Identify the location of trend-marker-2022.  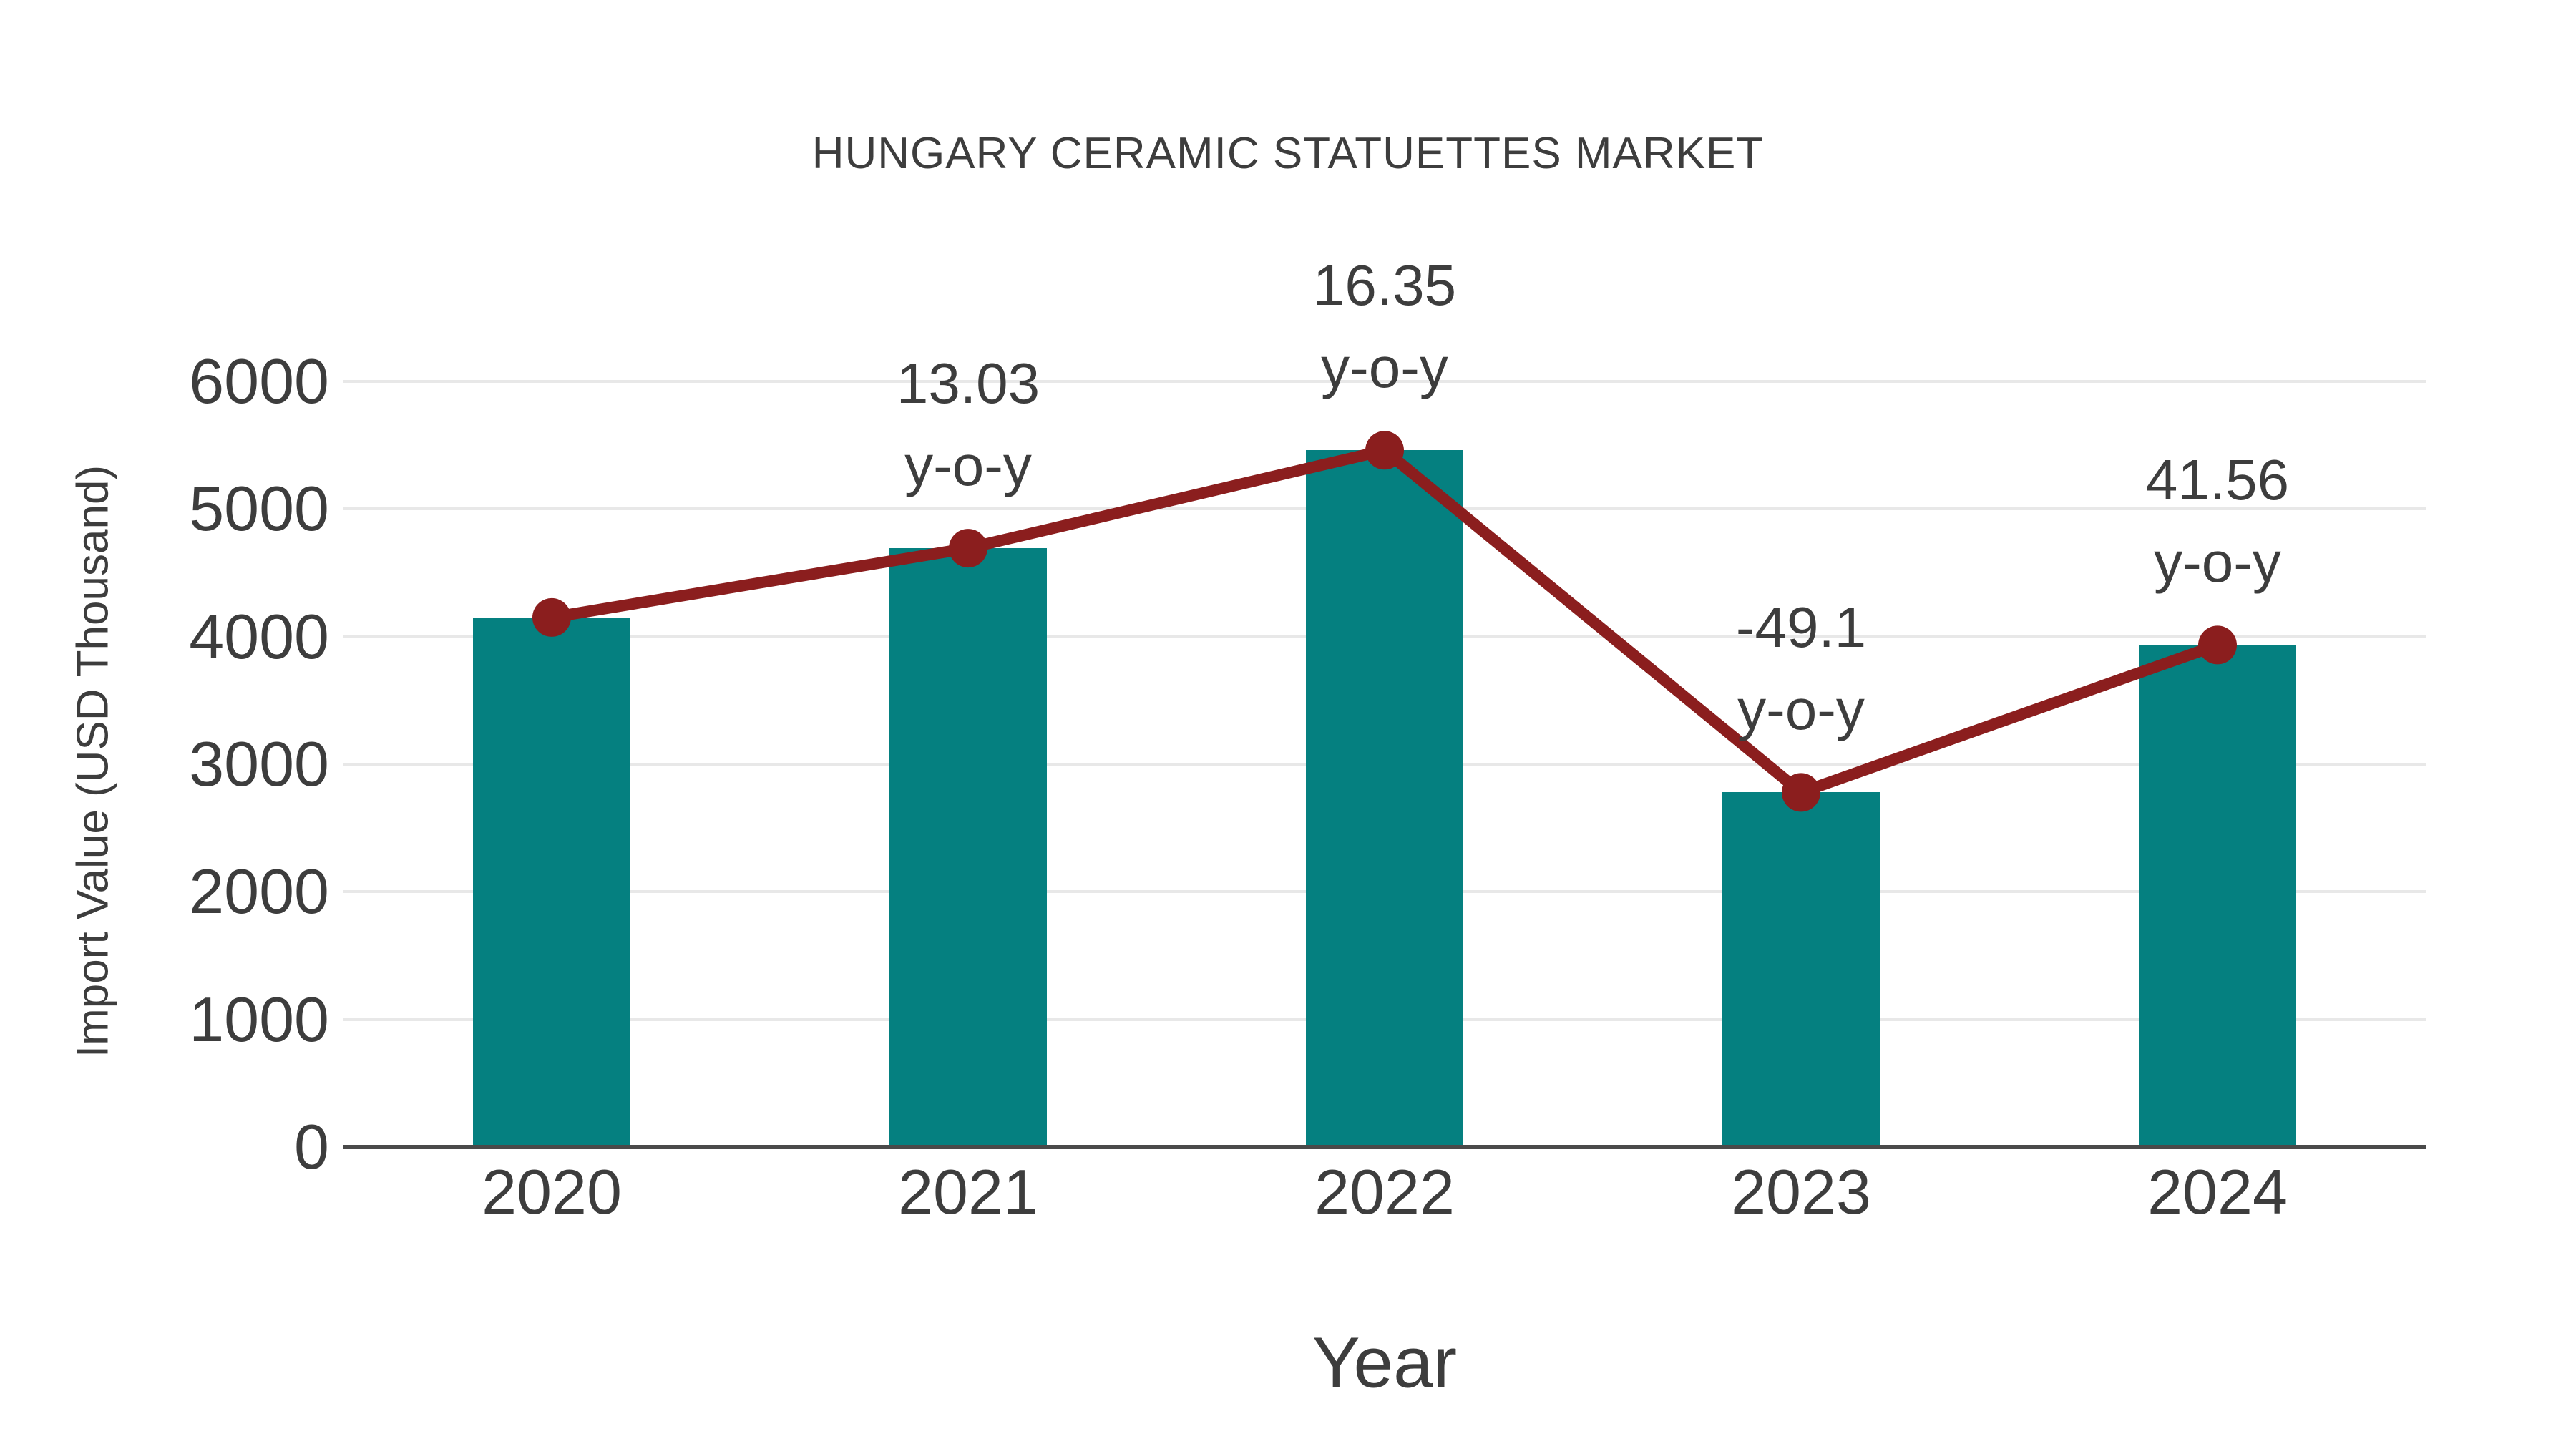
(1384, 450).